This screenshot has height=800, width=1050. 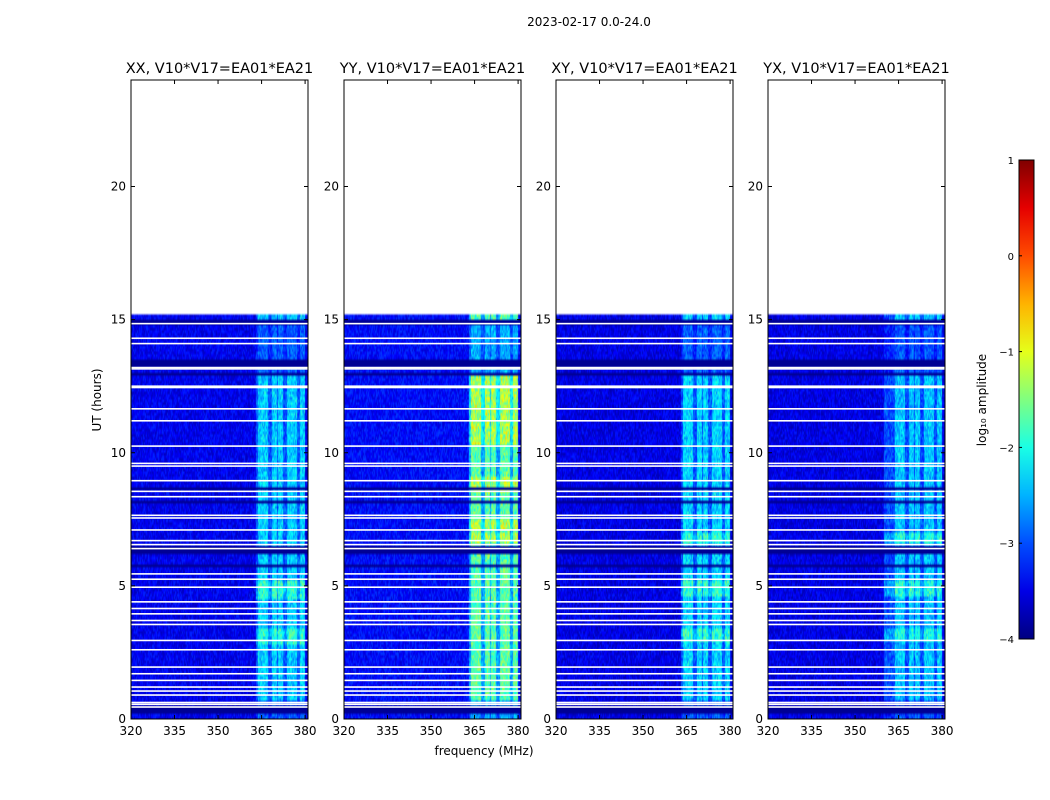 What do you see at coordinates (518, 731) in the screenshot?
I see `x-tick-label: 380` at bounding box center [518, 731].